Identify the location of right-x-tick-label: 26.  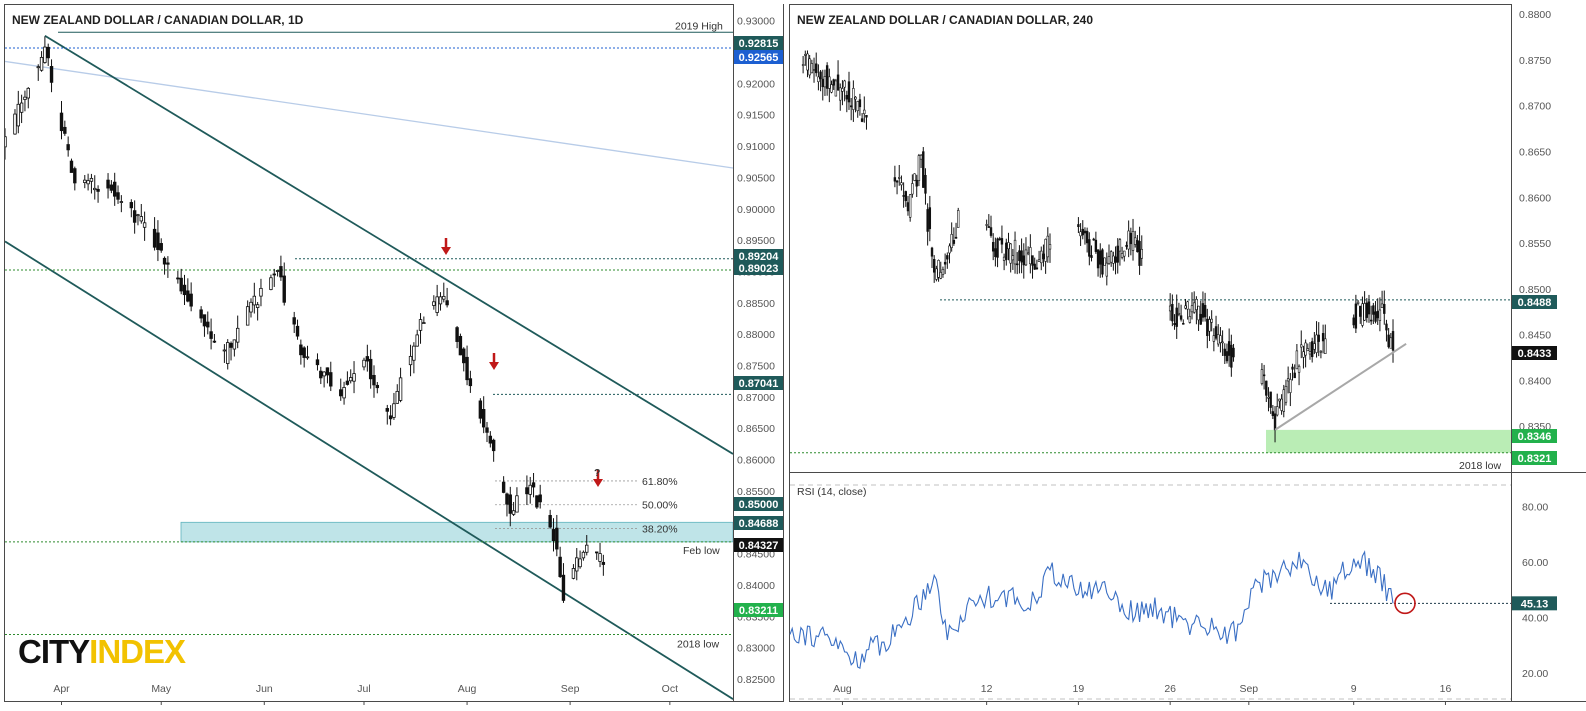
(1170, 689).